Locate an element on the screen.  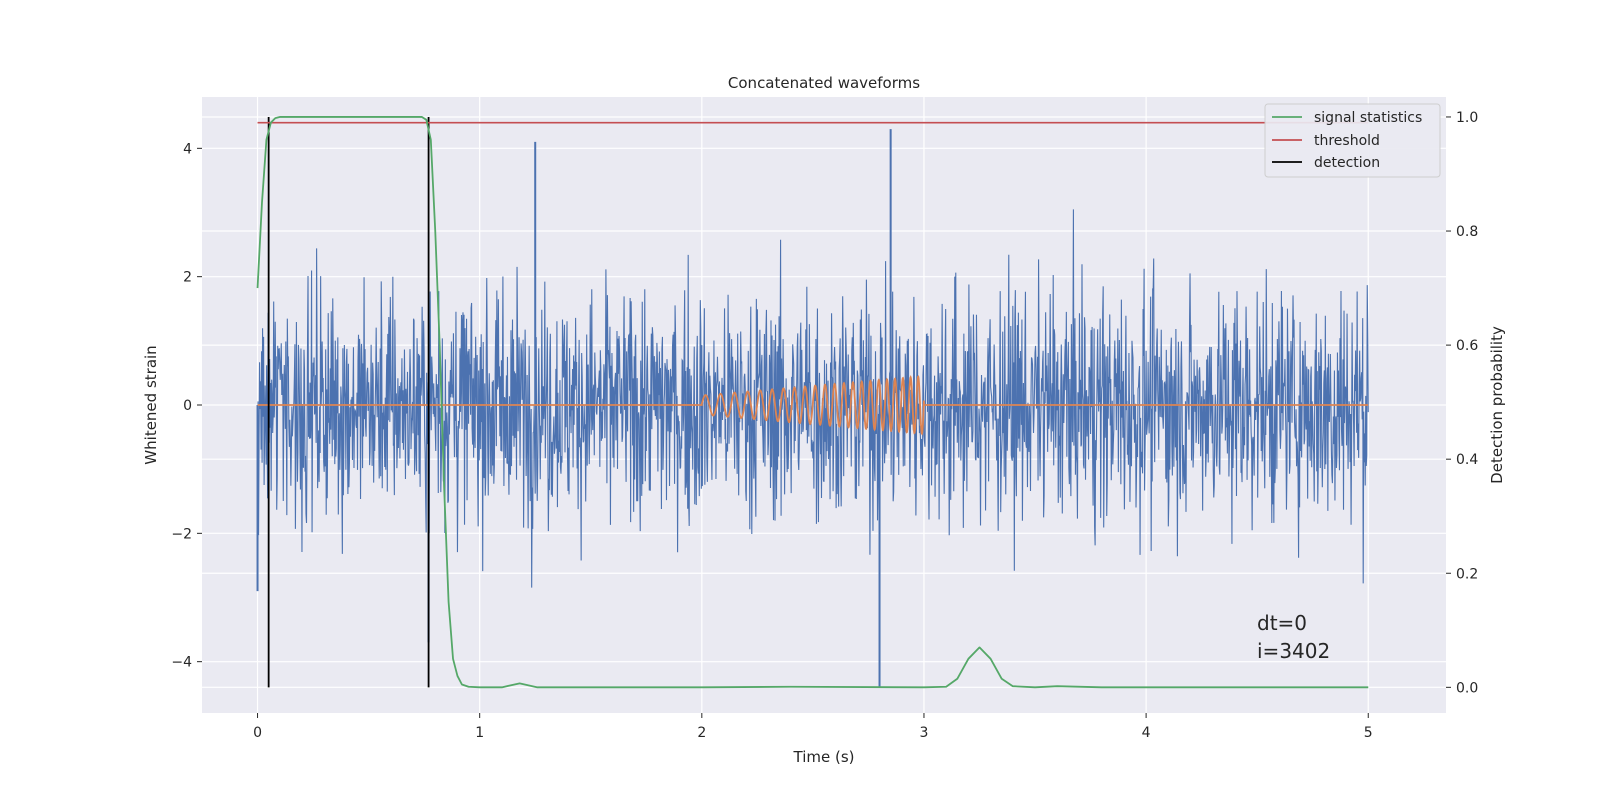
x-tick-label: 5 is located at coordinates (1368, 733).